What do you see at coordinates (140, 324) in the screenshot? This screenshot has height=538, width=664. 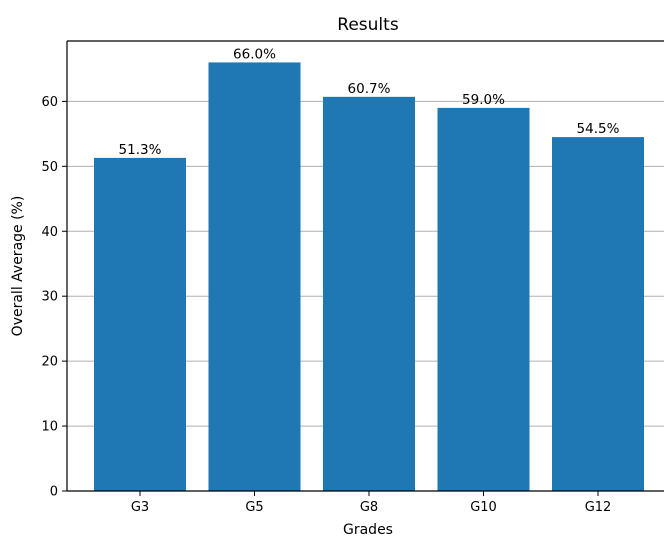 I see `bar-g3` at bounding box center [140, 324].